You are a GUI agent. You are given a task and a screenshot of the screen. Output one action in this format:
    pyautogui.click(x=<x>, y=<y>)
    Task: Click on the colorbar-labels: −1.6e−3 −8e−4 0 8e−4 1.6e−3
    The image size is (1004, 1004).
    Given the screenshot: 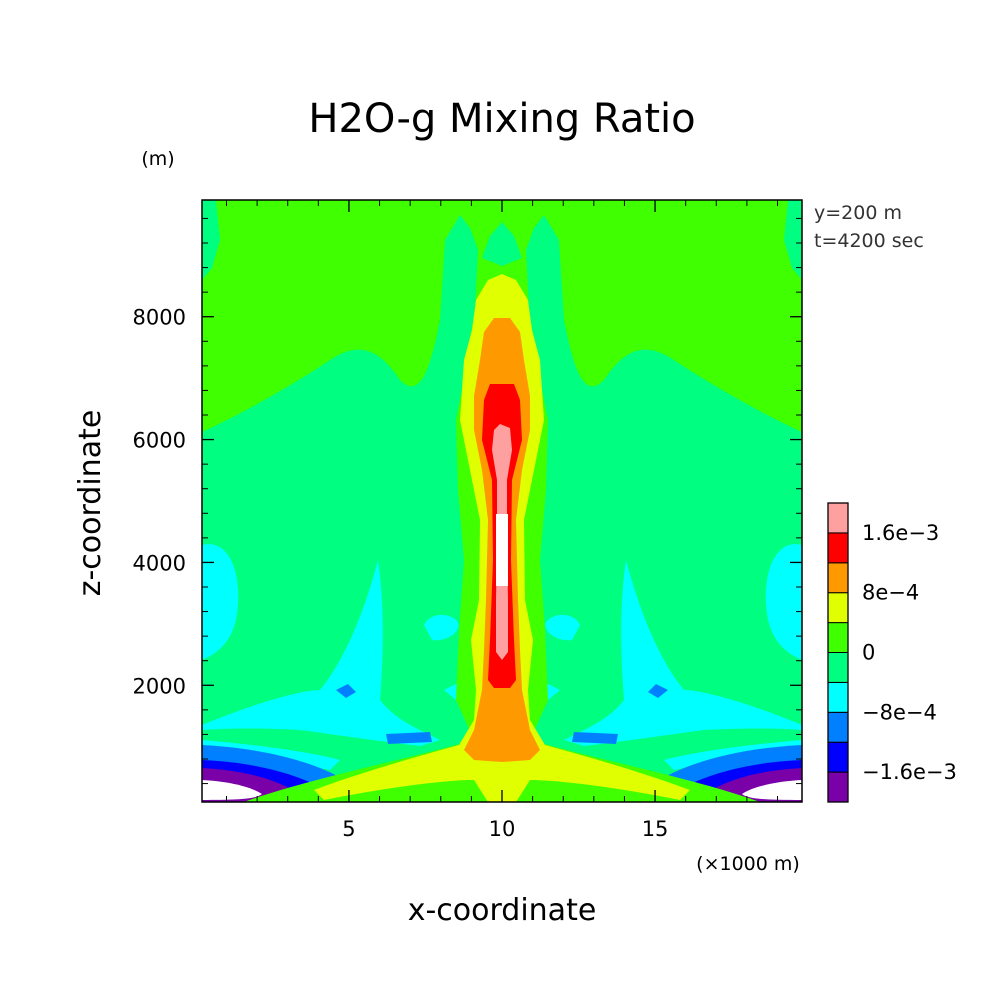 What is the action you would take?
    pyautogui.click(x=909, y=652)
    